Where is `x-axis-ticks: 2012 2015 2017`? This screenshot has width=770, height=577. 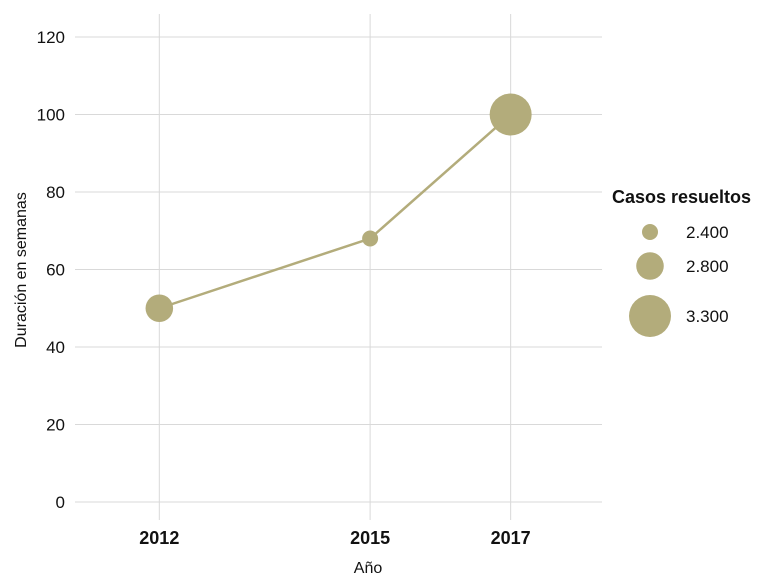
x-axis-ticks: 2012 2015 2017 is located at coordinates (334, 538).